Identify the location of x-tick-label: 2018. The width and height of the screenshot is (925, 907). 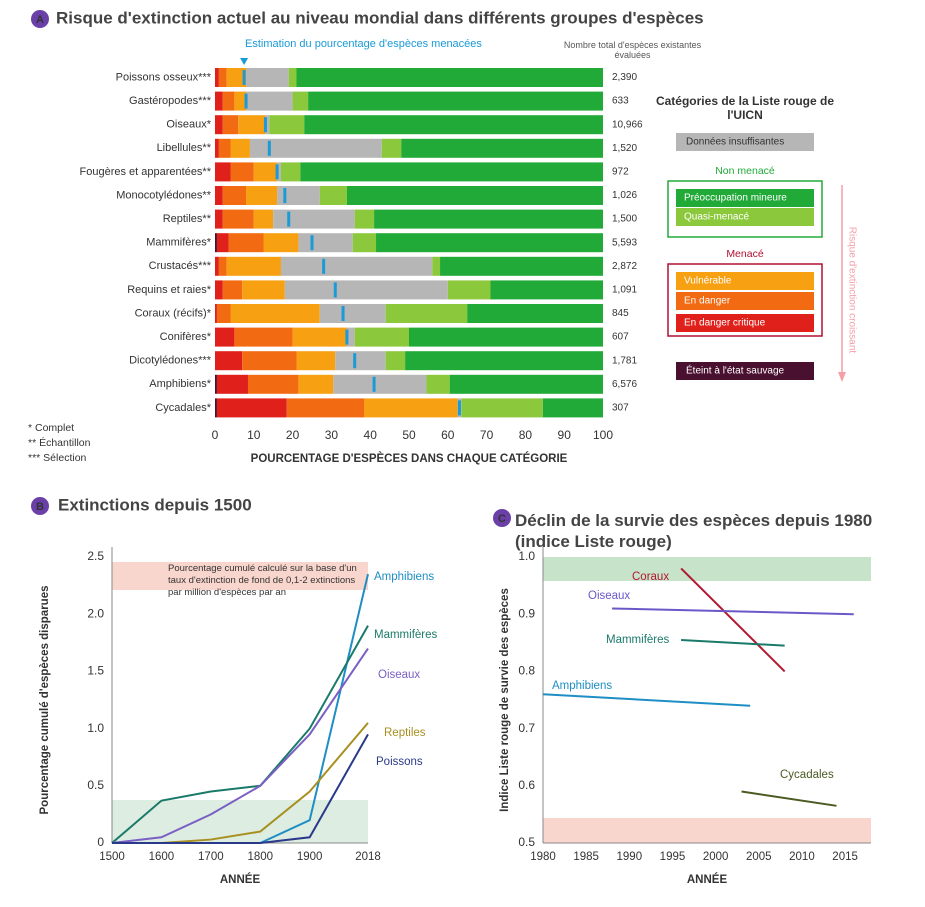
(368, 857).